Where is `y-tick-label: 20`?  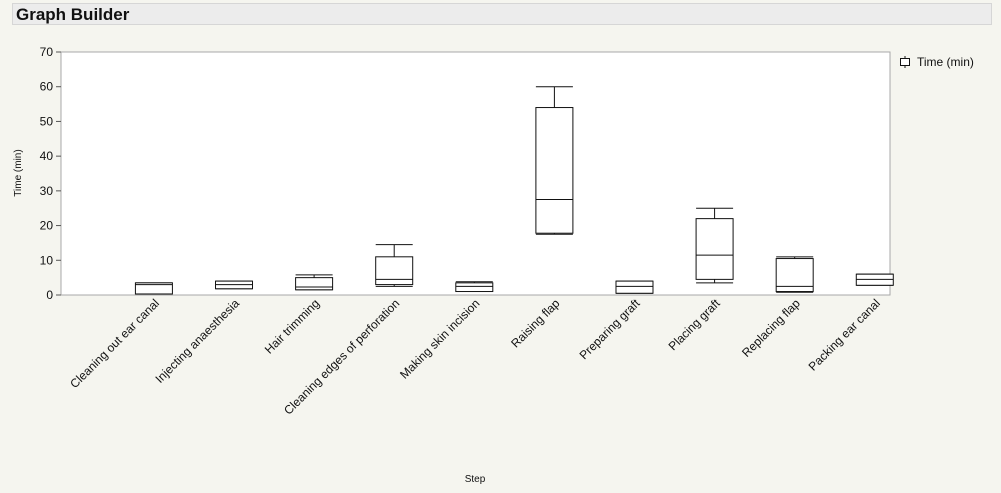 y-tick-label: 20 is located at coordinates (47, 226).